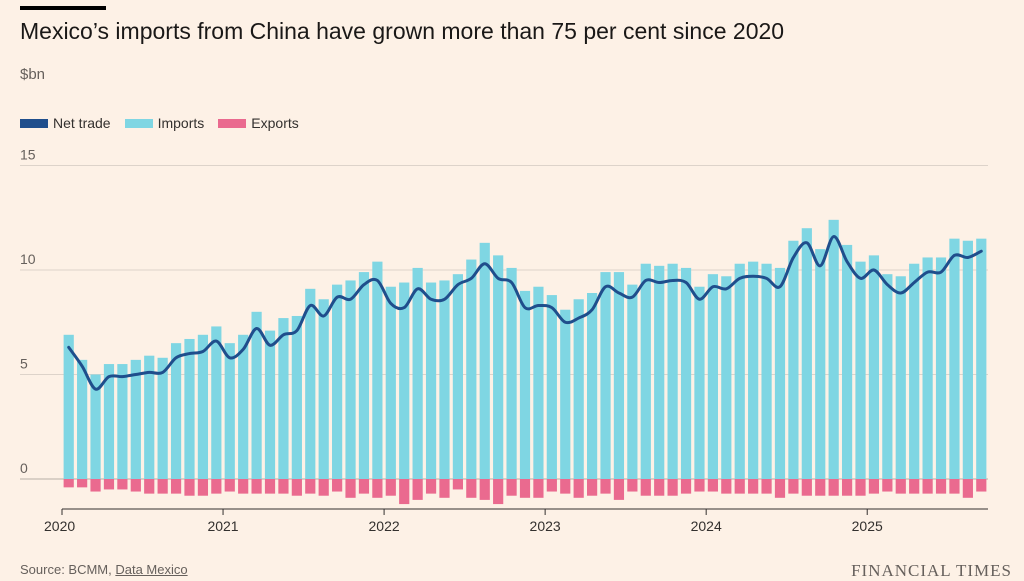 The image size is (1024, 581). What do you see at coordinates (138, 123) in the screenshot?
I see `legend-swatch-imports` at bounding box center [138, 123].